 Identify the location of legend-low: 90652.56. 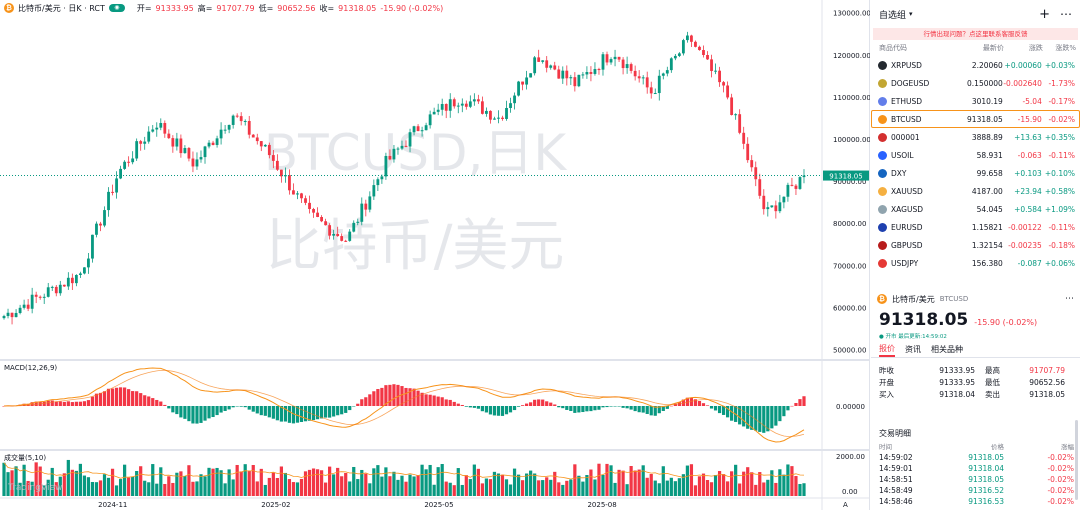
(296, 8).